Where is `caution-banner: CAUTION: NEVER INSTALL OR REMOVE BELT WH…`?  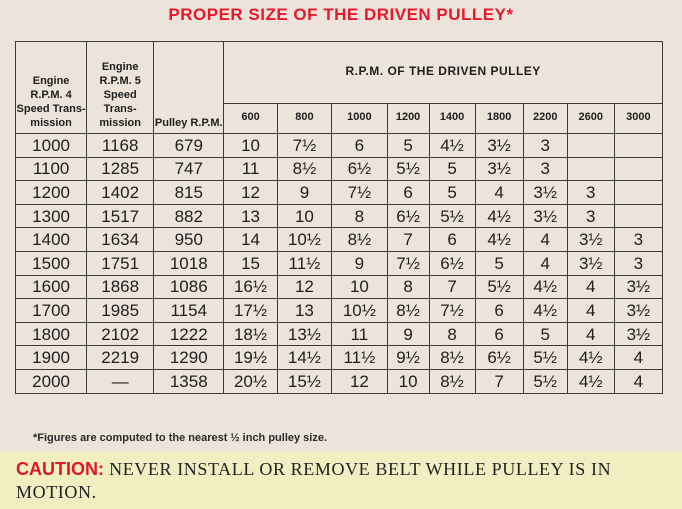 caution-banner: CAUTION: NEVER INSTALL OR REMOVE BELT WH… is located at coordinates (341, 480).